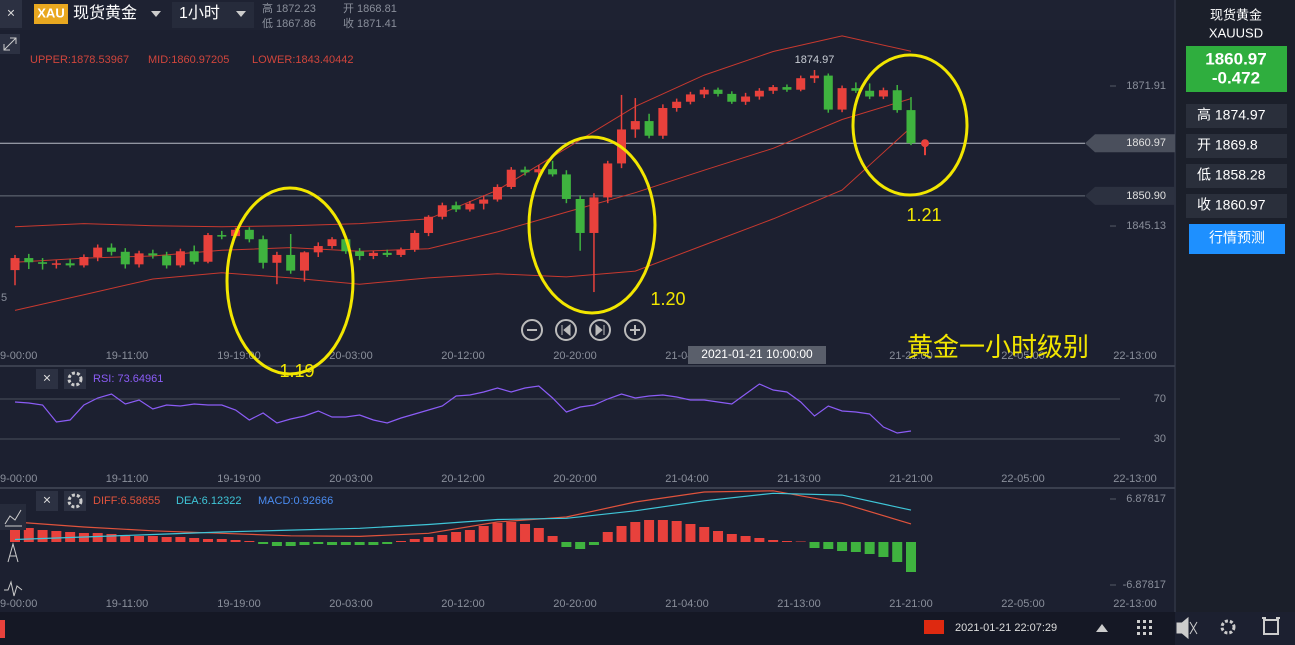 The height and width of the screenshot is (645, 1295). I want to click on interval: 1小时, so click(199, 13).